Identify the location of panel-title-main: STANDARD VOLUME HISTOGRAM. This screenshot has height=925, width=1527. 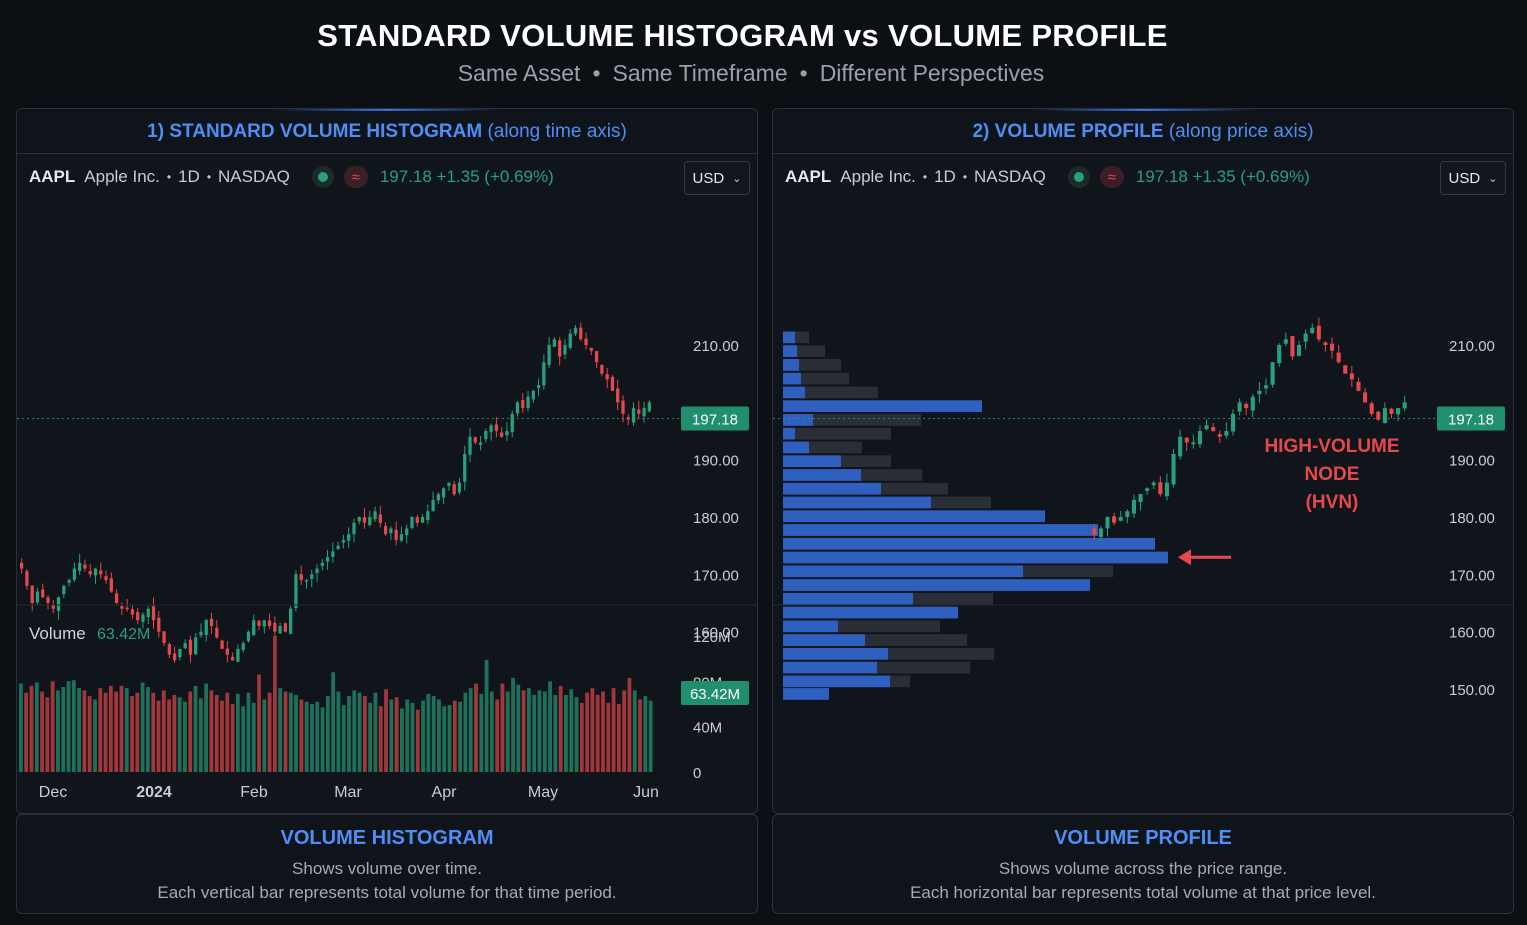
(326, 131).